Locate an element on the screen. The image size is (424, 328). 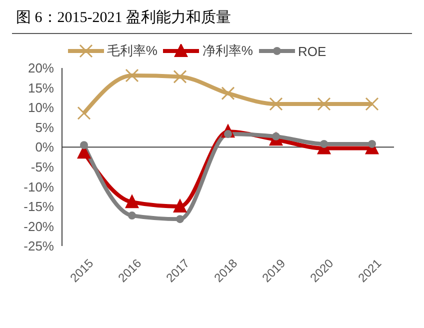
y-tick-label: 5% is located at coordinates (44, 127).